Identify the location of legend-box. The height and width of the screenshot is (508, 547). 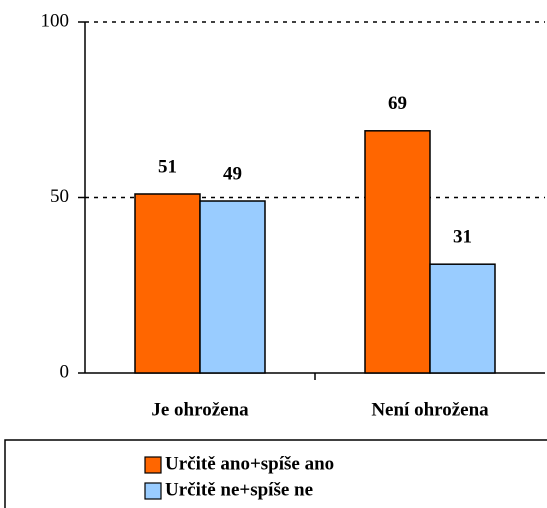
(275, 473).